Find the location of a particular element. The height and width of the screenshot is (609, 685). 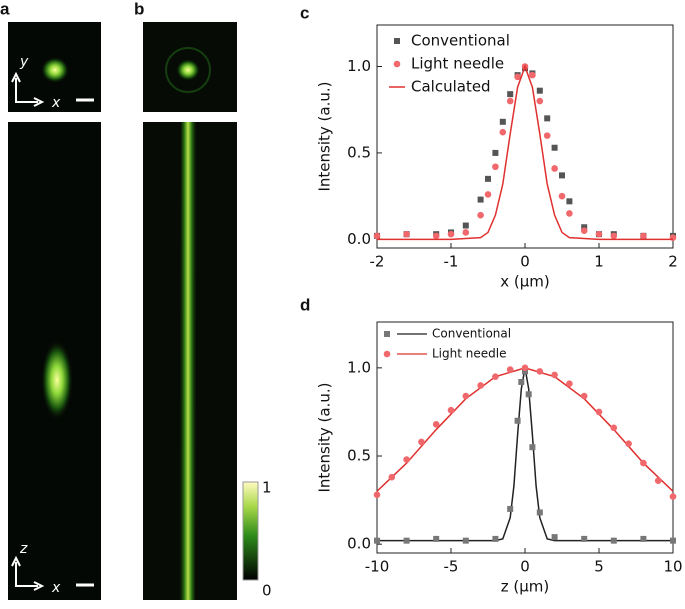

panel-label: a is located at coordinates (5, 9).